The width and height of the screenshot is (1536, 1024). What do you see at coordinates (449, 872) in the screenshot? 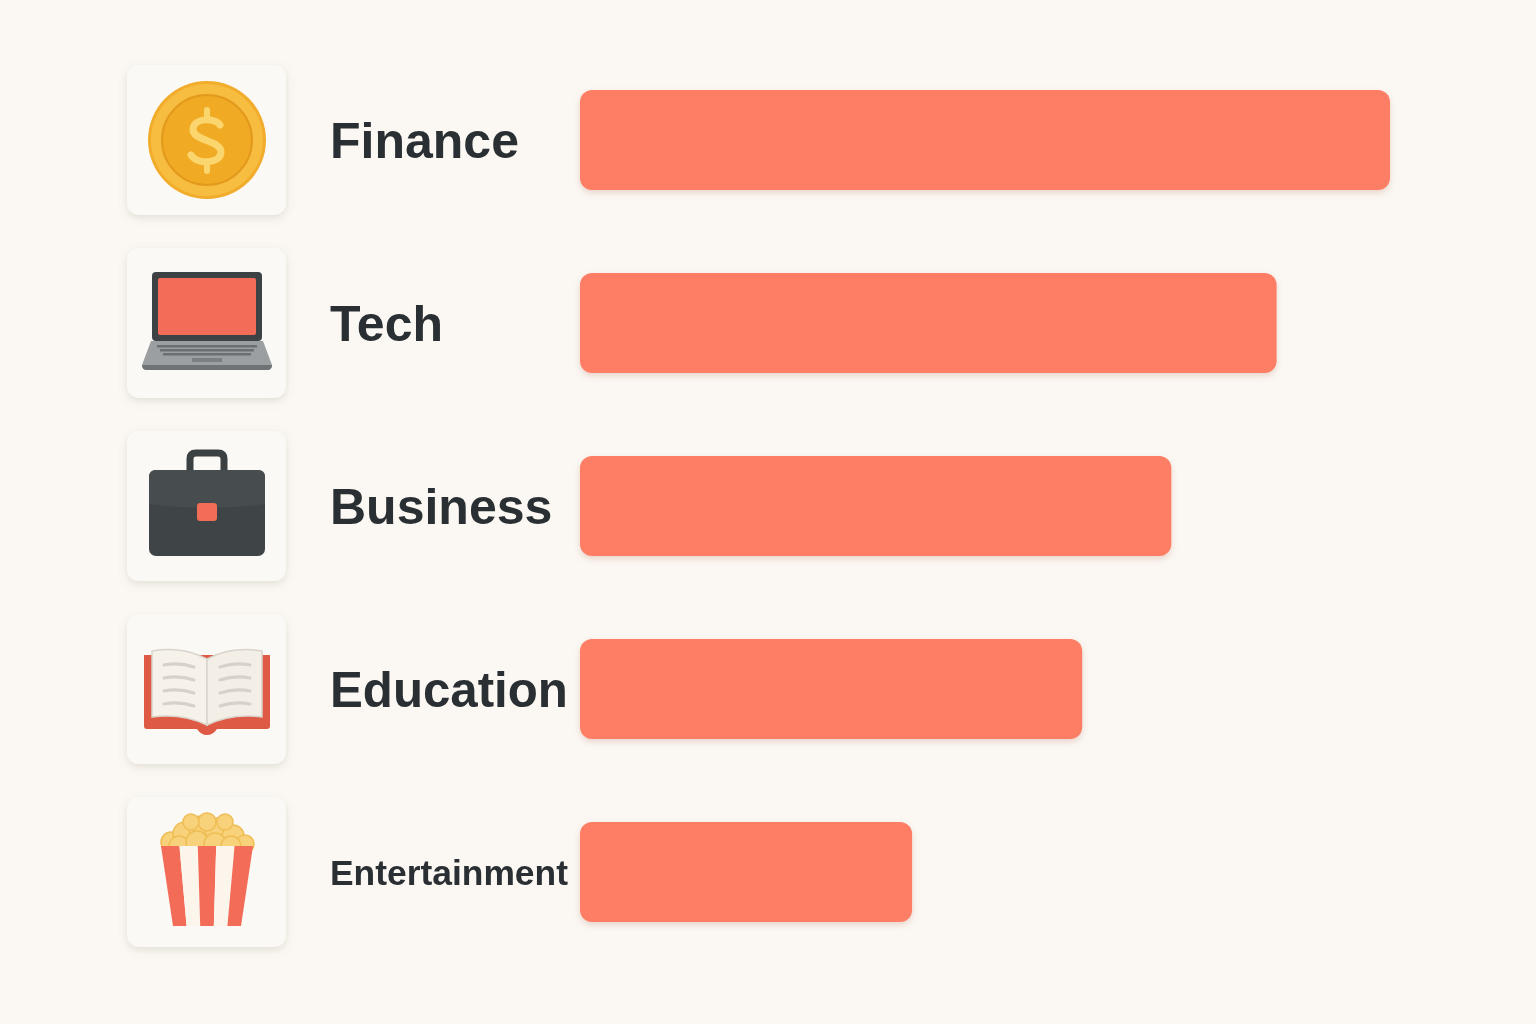
I see `y-tick-label: Entertainment` at bounding box center [449, 872].